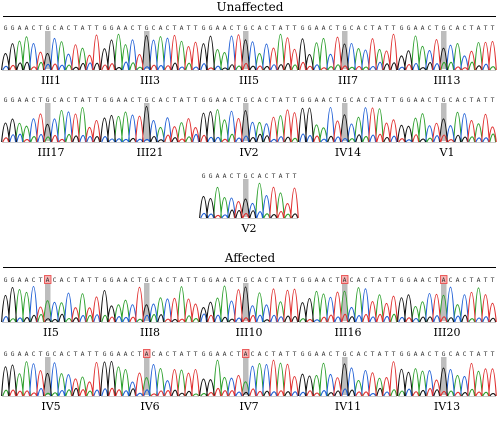 The image size is (500, 424). What do you see at coordinates (447, 80) in the screenshot?
I see `sample-label: III13` at bounding box center [447, 80].